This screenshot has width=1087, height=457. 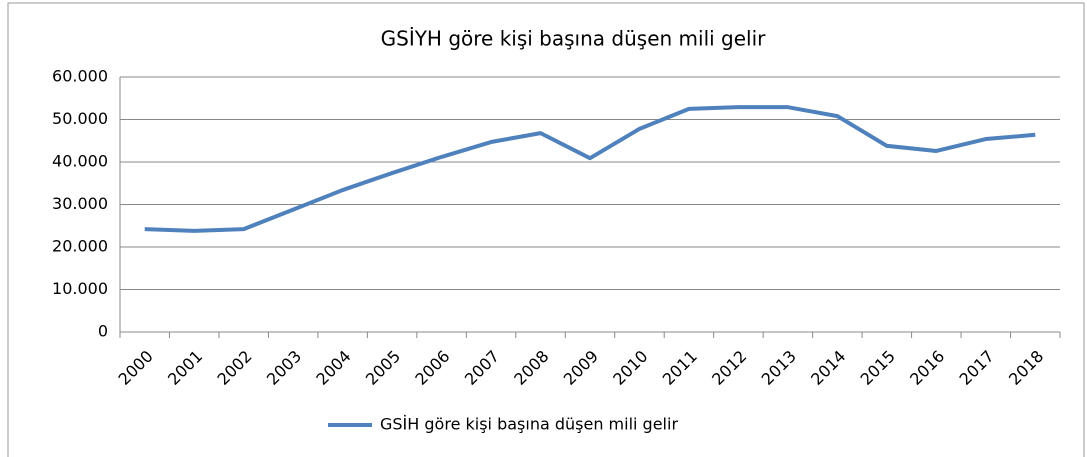 What do you see at coordinates (80, 118) in the screenshot?
I see `y-tick-label: 50.000` at bounding box center [80, 118].